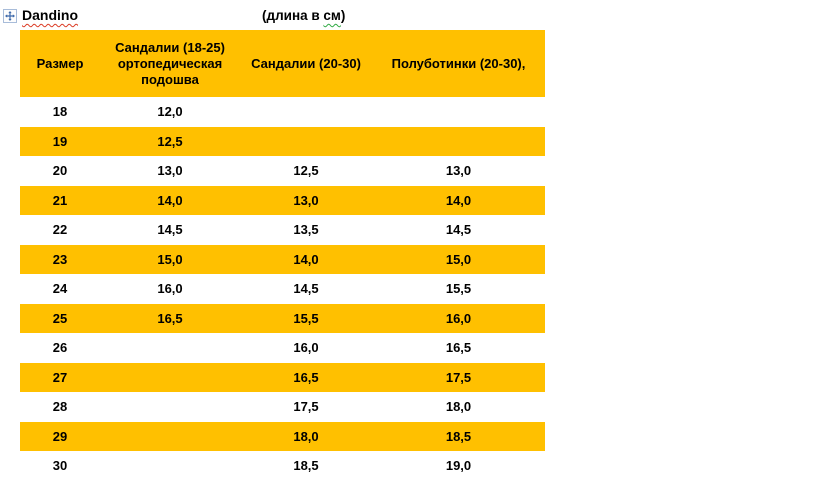 This screenshot has width=819, height=480. I want to click on length-cell: 19,0, so click(458, 465).